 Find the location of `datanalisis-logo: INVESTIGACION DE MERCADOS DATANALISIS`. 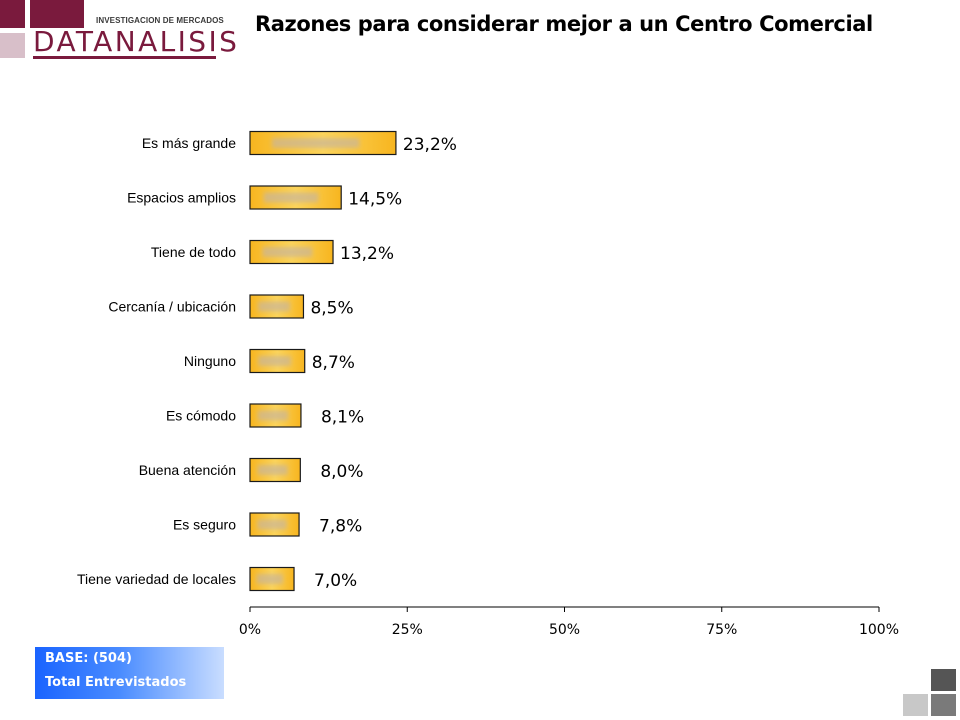

datanalisis-logo: INVESTIGACION DE MERCADOS DATANALISIS is located at coordinates (118, 31).